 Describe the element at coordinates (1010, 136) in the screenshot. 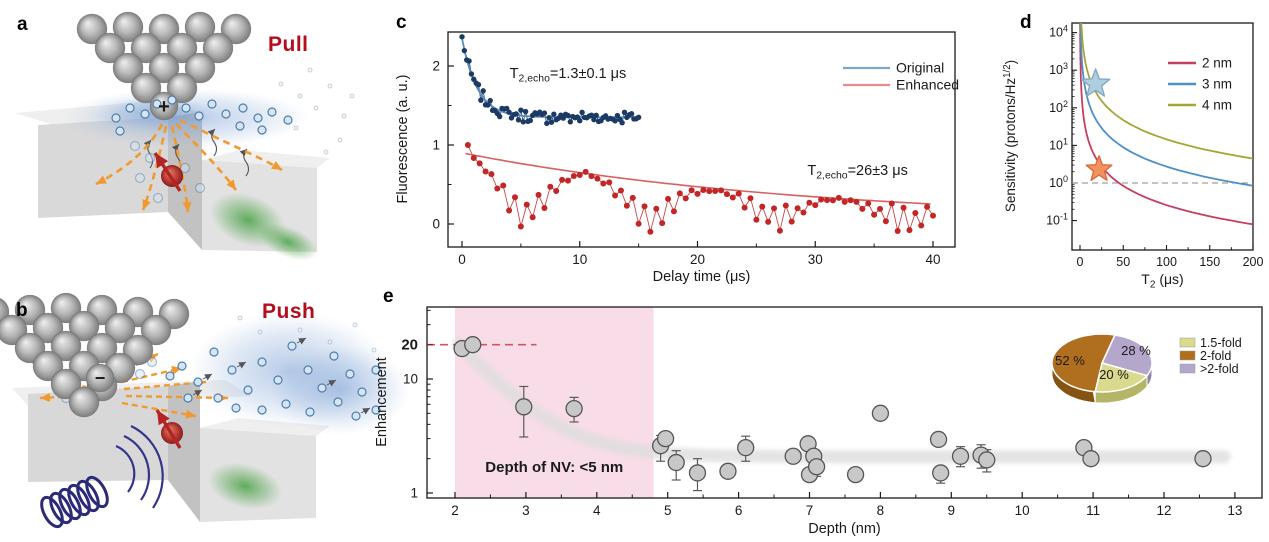

I see `d-ylabel: Sensitivity (protons/Hz1/2)` at that location.